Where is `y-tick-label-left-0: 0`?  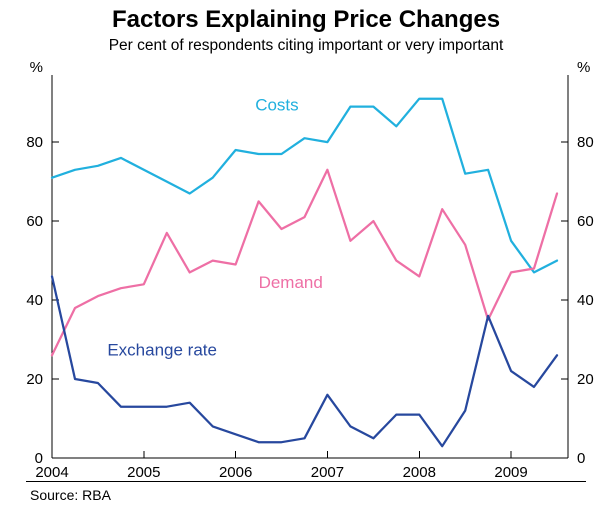 y-tick-label-left-0: 0 is located at coordinates (39, 458).